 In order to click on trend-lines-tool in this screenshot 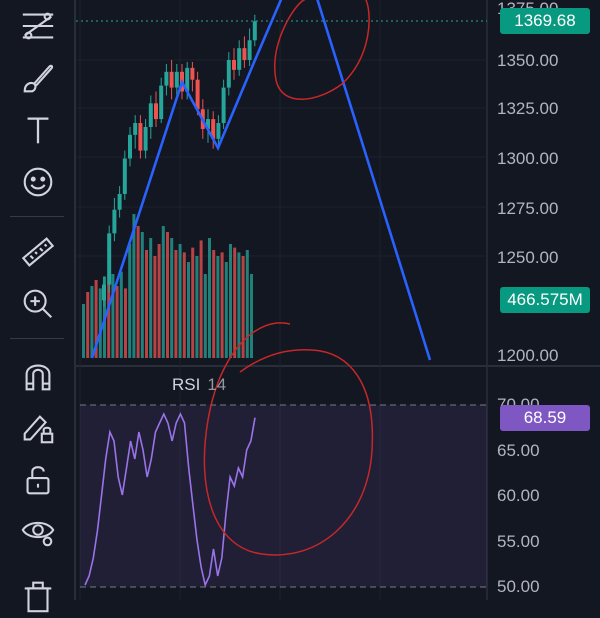, I will do `click(38, 26)`.